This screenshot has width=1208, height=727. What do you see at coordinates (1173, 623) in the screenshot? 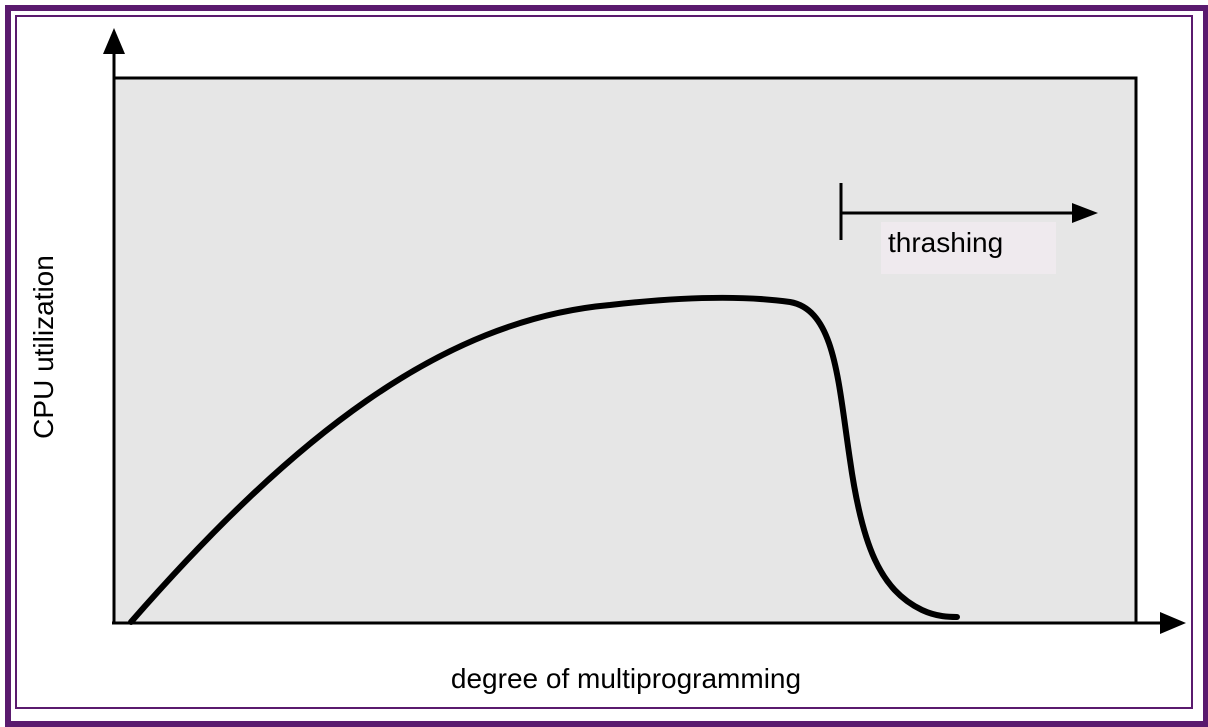
I see `x-axis-arrow-icon` at bounding box center [1173, 623].